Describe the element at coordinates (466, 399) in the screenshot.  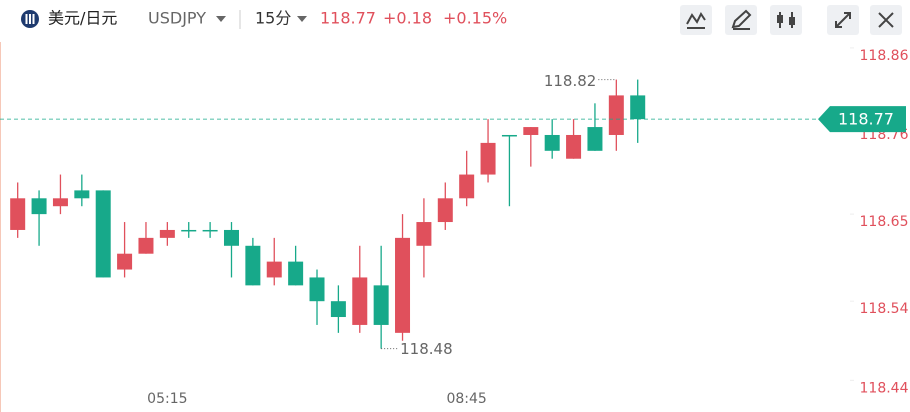
I see `x-tick-label: 08:45` at that location.